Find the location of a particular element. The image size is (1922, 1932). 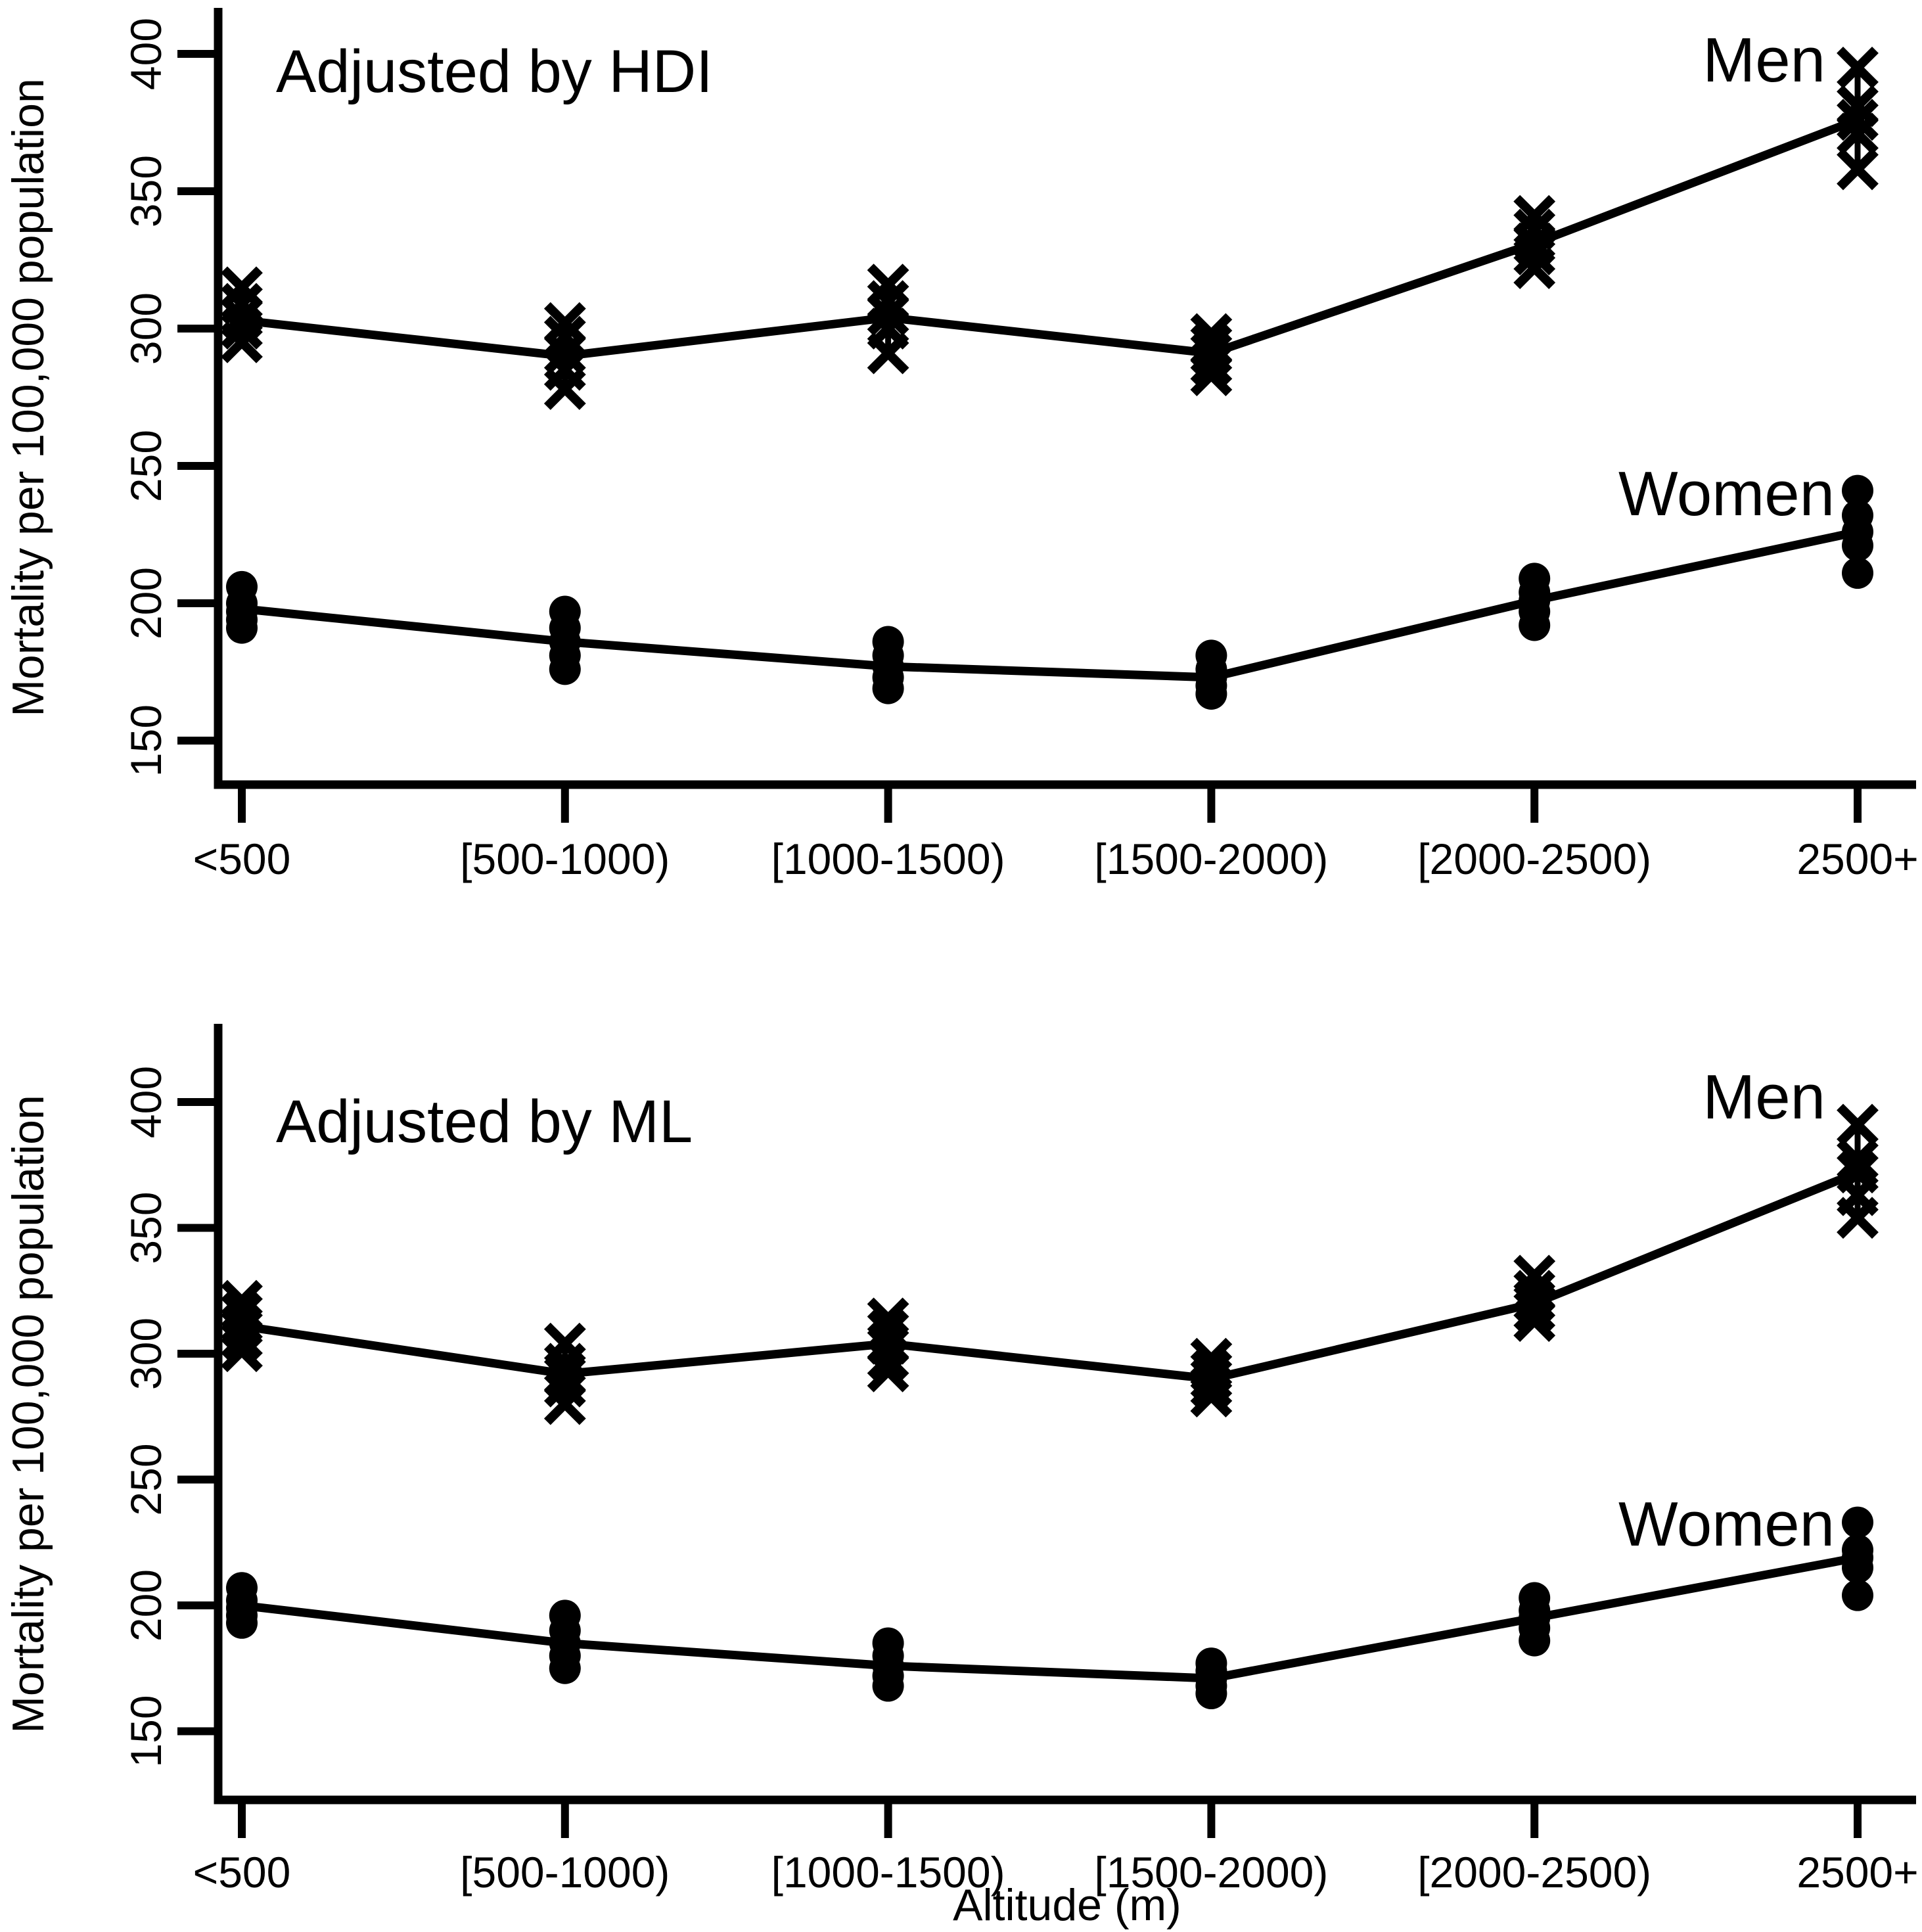

chart-title: Adjusted by HDI is located at coordinates (494, 71).